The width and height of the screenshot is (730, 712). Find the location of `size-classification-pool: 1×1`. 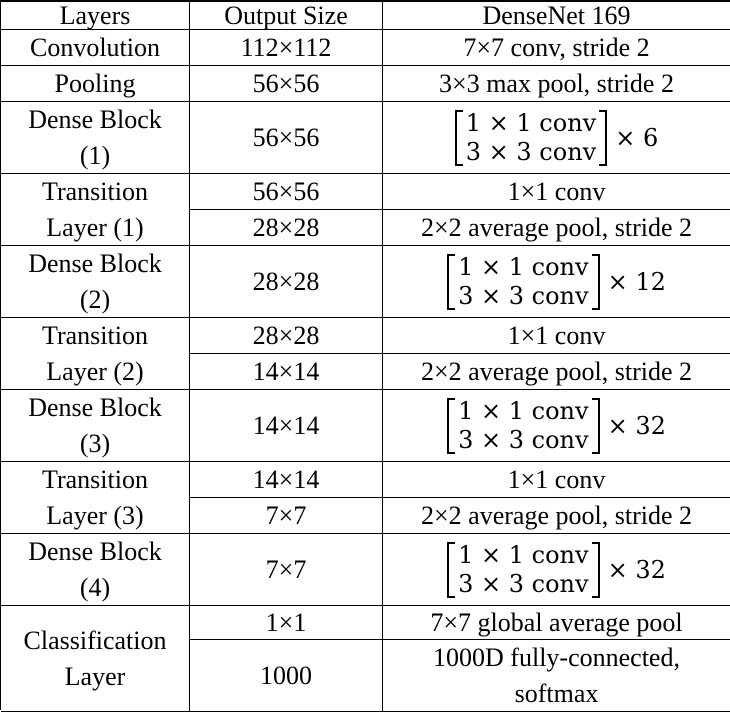

size-classification-pool: 1×1 is located at coordinates (286, 623).